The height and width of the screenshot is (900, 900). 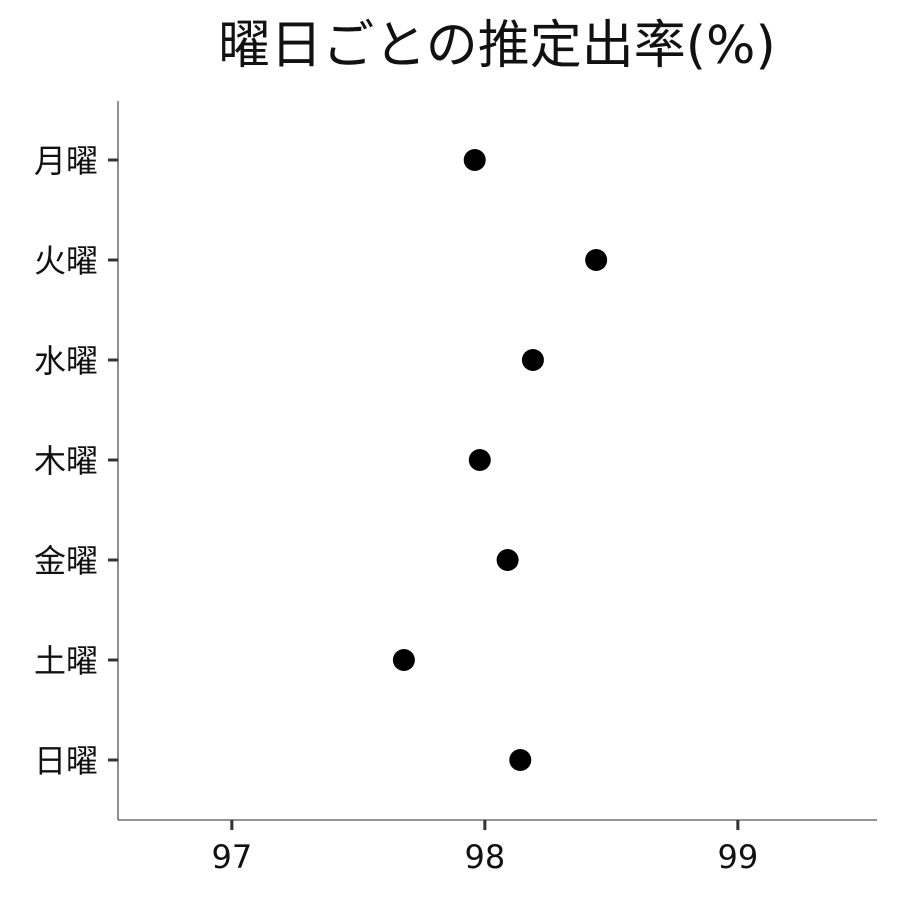 What do you see at coordinates (66, 161) in the screenshot?
I see `y-tick-label: 月曜` at bounding box center [66, 161].